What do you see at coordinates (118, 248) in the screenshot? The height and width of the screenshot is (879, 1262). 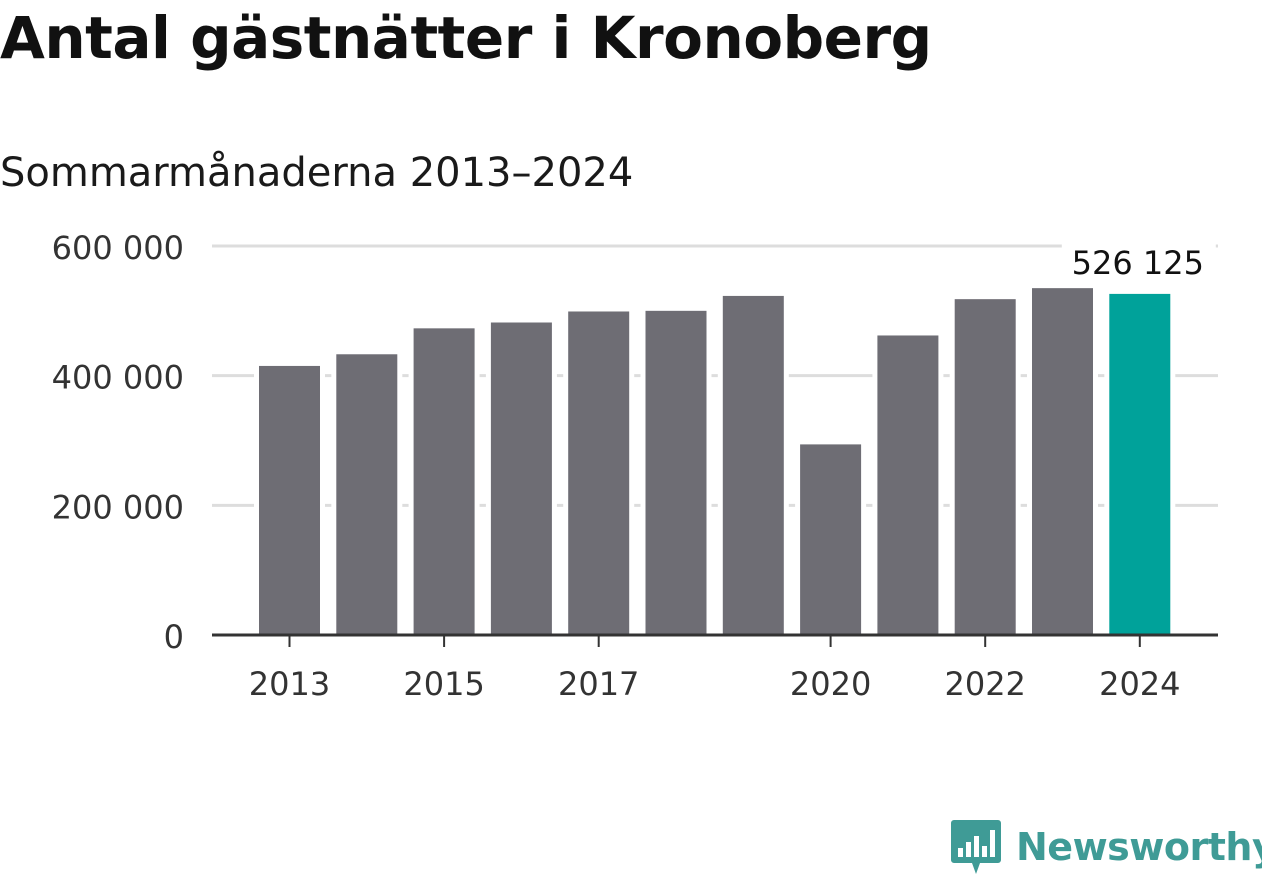 I see `y-tick-label: 600 000` at bounding box center [118, 248].